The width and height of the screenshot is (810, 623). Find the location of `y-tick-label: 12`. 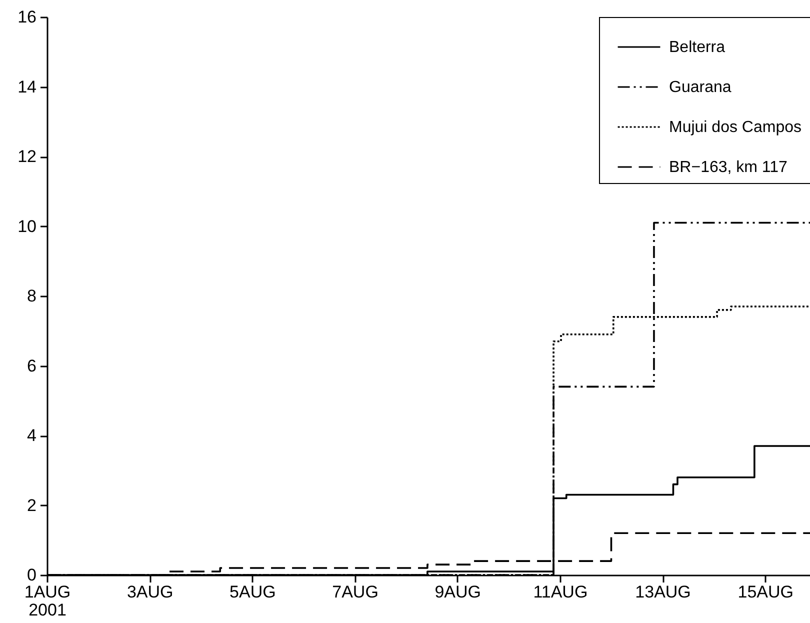

y-tick-label: 12 is located at coordinates (27, 156).